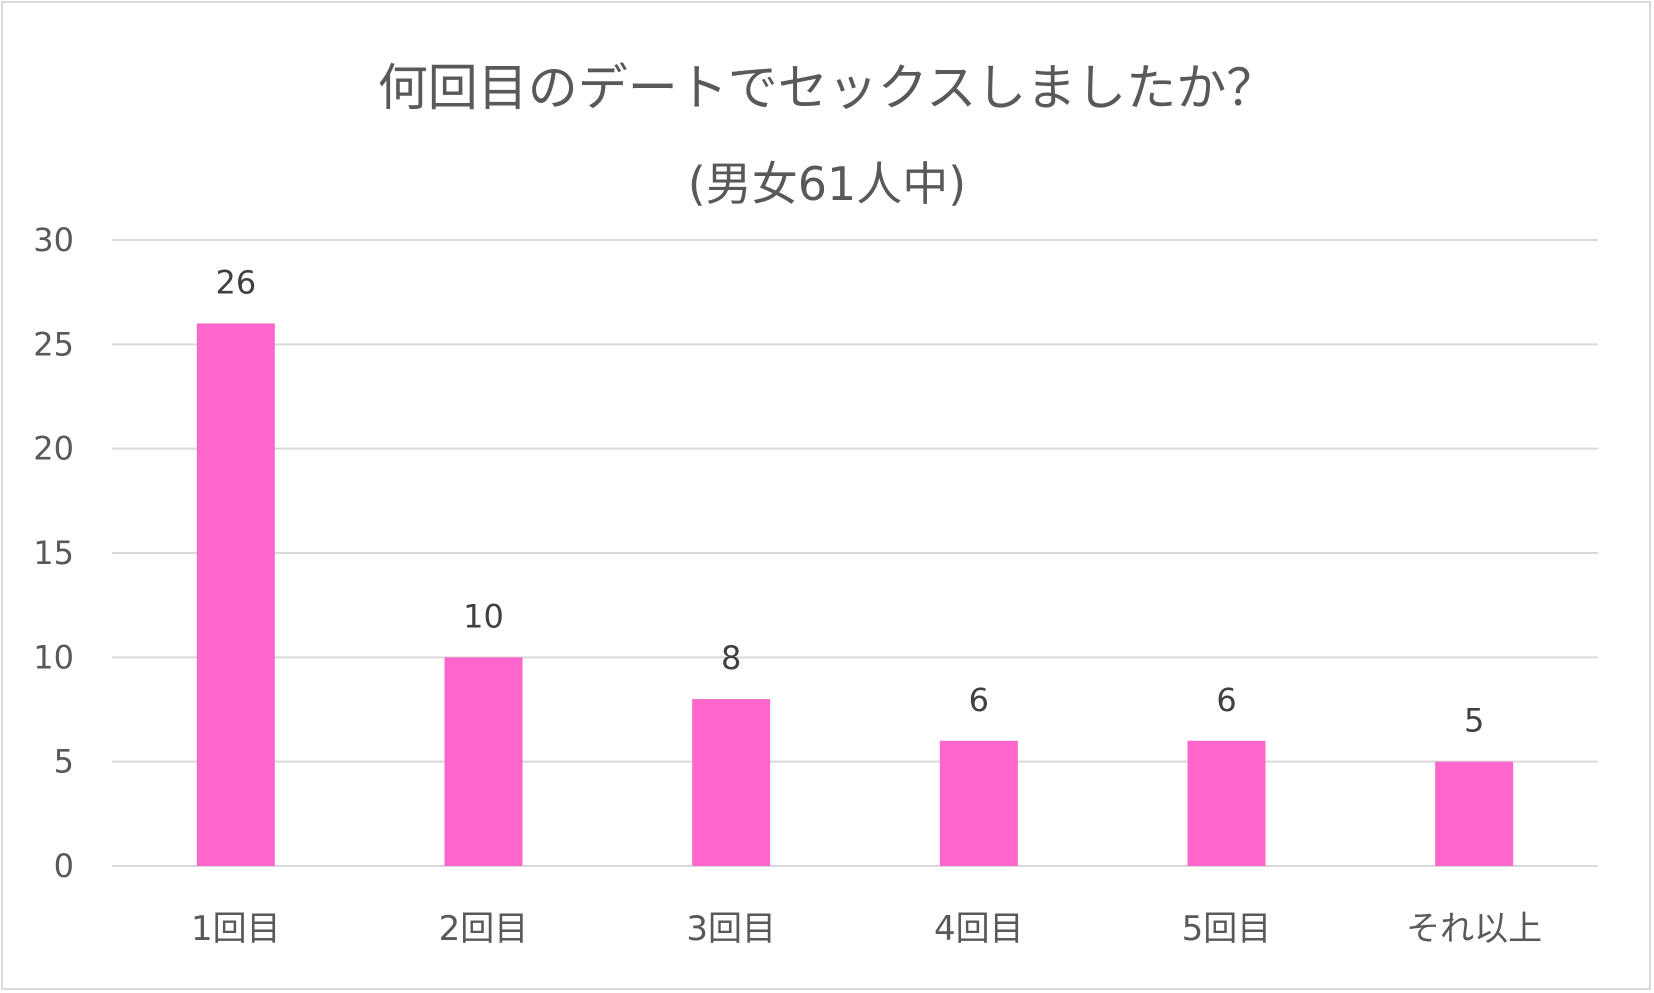  What do you see at coordinates (64, 762) in the screenshot?
I see `y-tick-label: 5` at bounding box center [64, 762].